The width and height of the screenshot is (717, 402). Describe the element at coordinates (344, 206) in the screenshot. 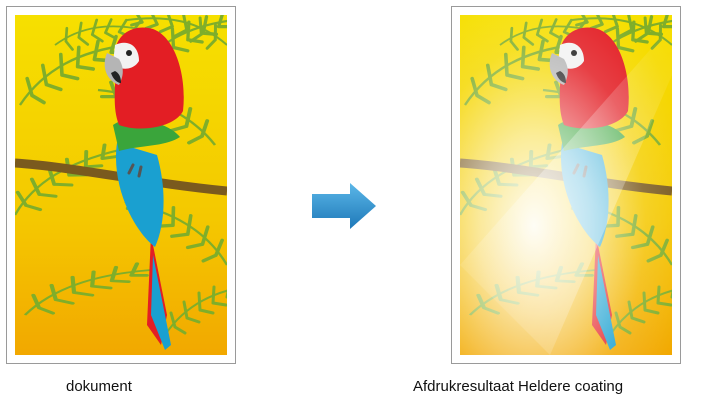

I see `right-arrow-icon` at that location.